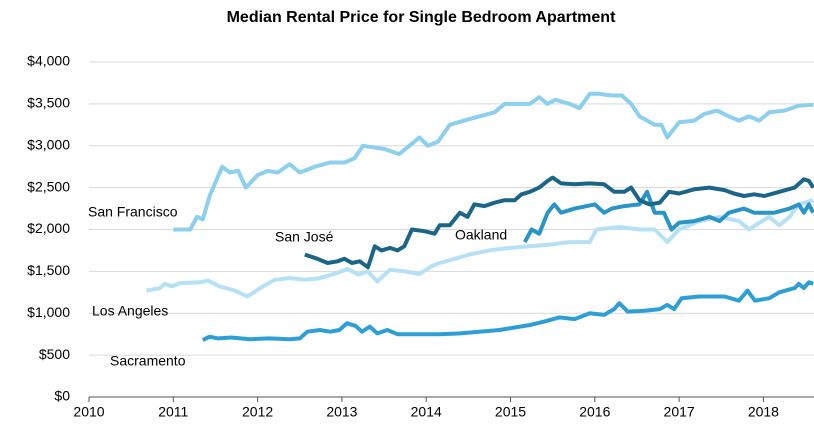 This screenshot has width=814, height=428. I want to click on x-tick-label: 2010, so click(88, 412).